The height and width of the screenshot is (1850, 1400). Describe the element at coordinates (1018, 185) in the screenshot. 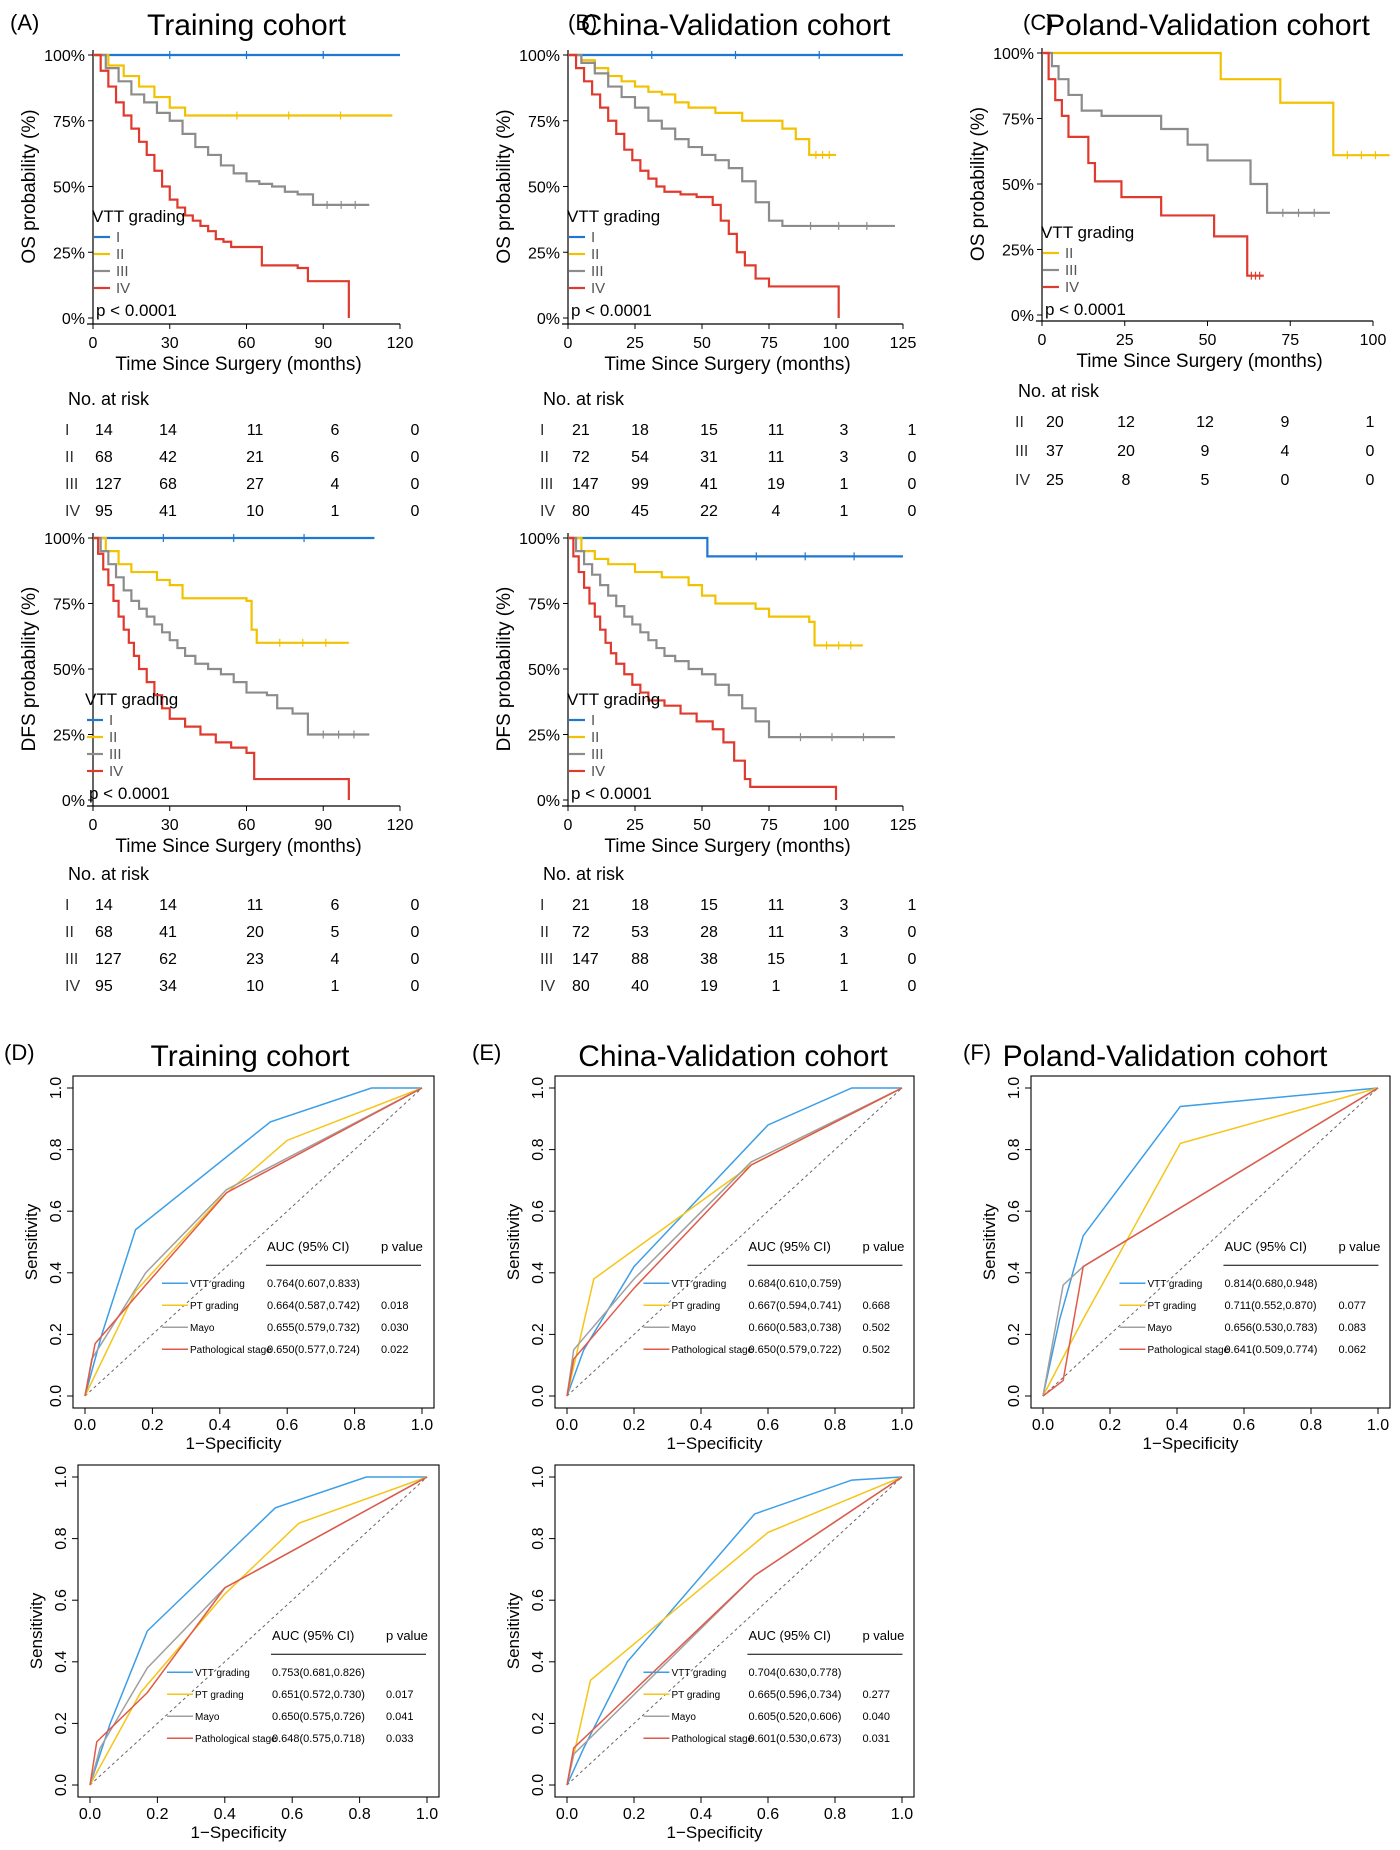

I see `y-tick-label: 50%` at that location.